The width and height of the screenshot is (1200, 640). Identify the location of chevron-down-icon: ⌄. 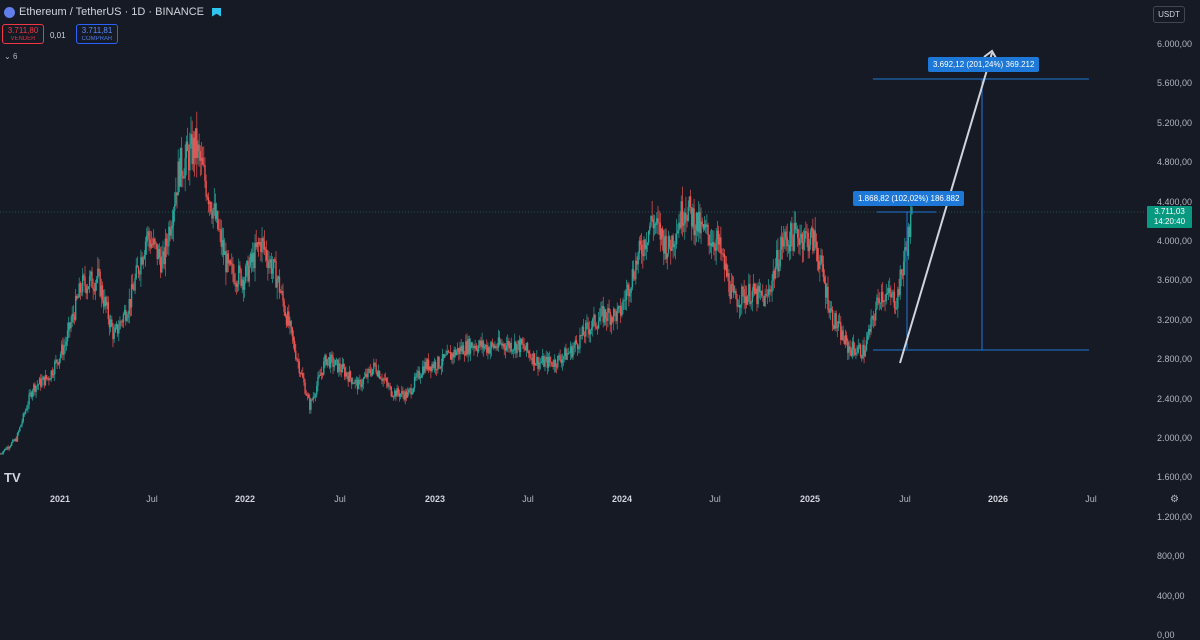
(7, 56).